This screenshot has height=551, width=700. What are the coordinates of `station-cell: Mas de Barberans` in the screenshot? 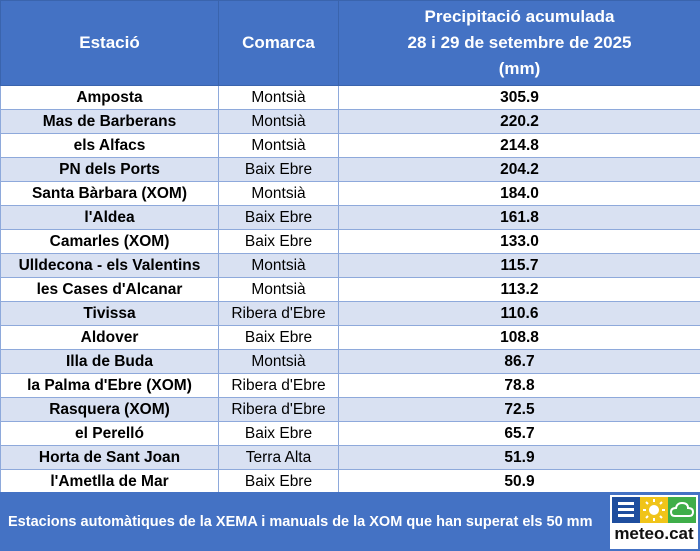 It's located at (109, 121).